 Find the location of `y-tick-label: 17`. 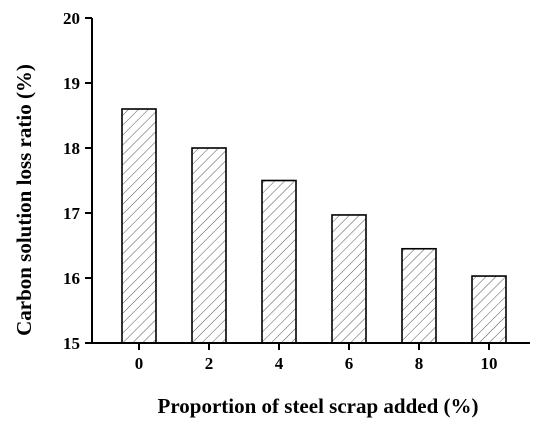

y-tick-label: 17 is located at coordinates (72, 213).